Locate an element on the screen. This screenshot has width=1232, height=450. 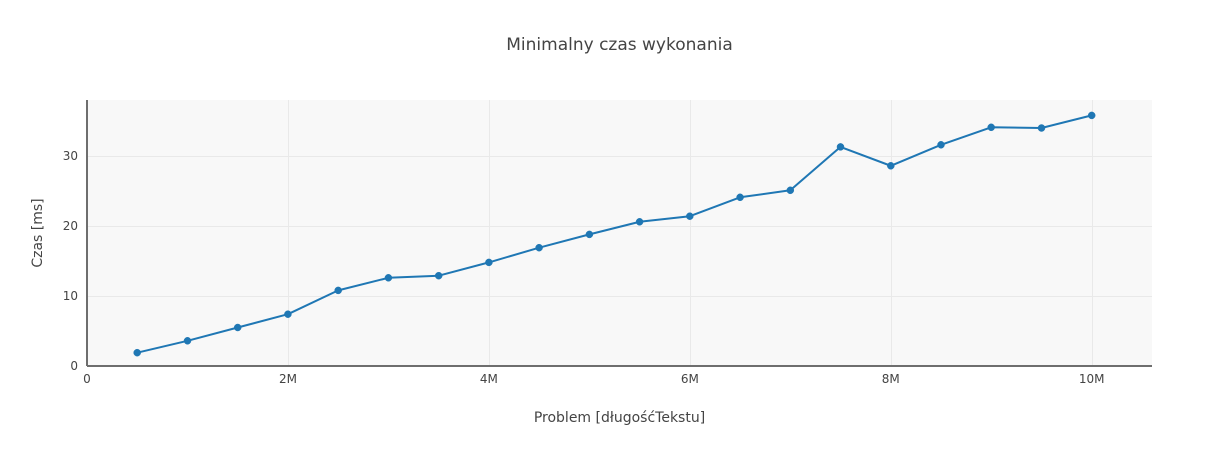
x-tick-label: 4M is located at coordinates (489, 379).